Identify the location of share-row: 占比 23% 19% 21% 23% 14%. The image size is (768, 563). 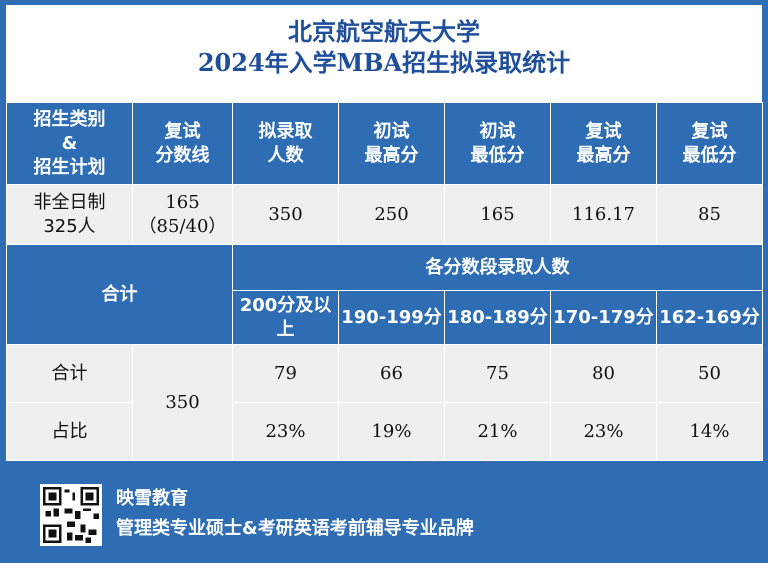
(384, 431).